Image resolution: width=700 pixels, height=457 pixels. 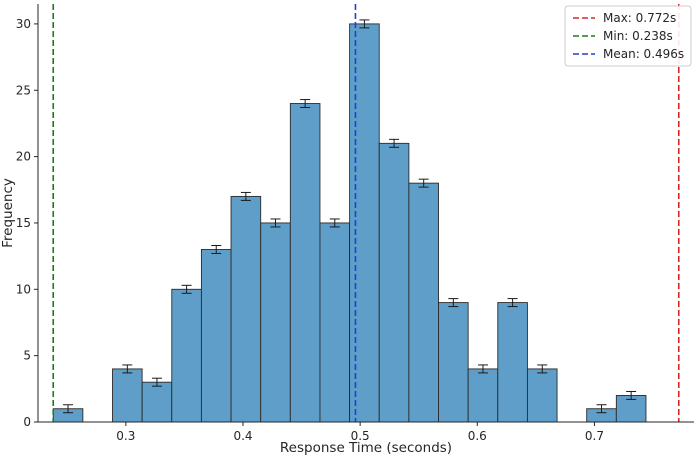 I want to click on y-axis-label: Frequency, so click(x=8, y=213).